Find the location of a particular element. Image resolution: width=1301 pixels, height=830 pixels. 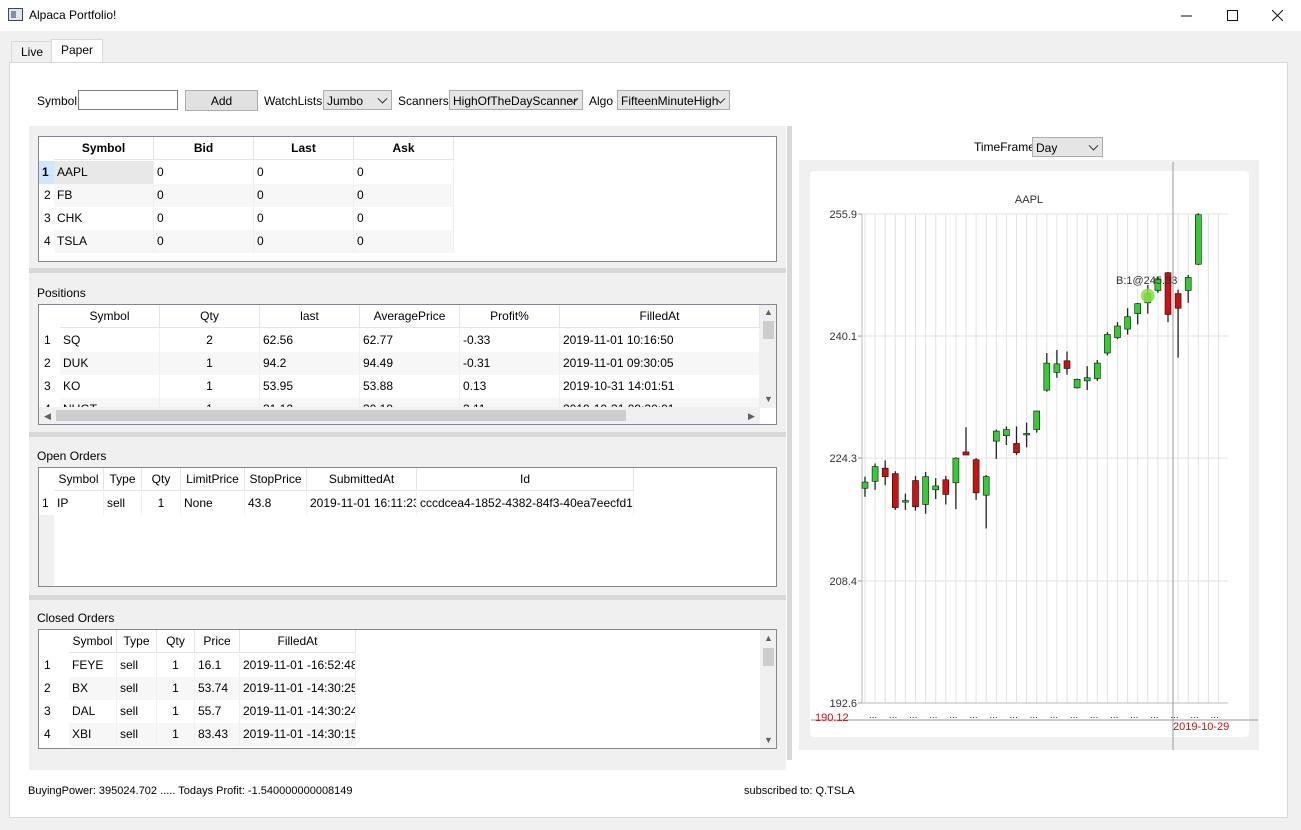

column-header: SubmittedAt is located at coordinates (362, 479).